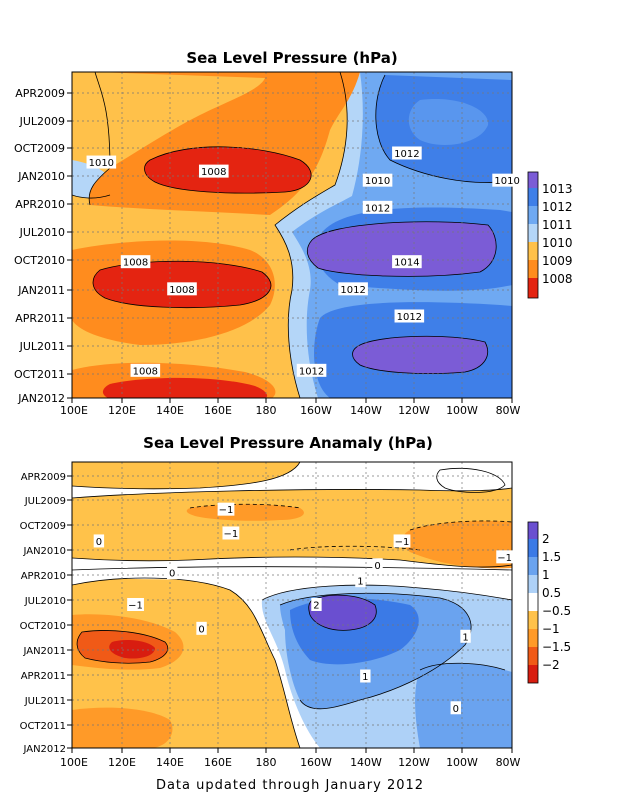 This screenshot has width=618, height=800. What do you see at coordinates (74, 762) in the screenshot?
I see `anomaly-x-tick: 100E` at bounding box center [74, 762].